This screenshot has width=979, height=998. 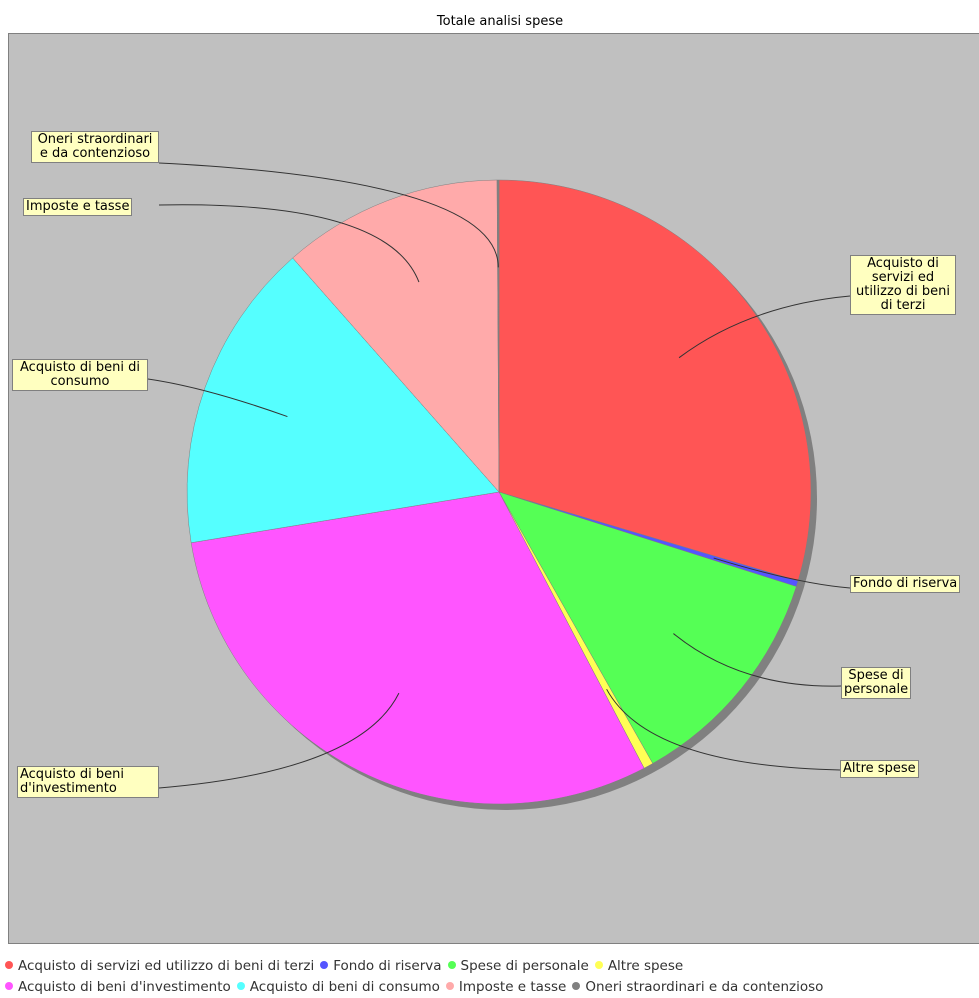 I want to click on legend-item-fondo-di-riserva: Fondo di riserva, so click(x=381, y=966).